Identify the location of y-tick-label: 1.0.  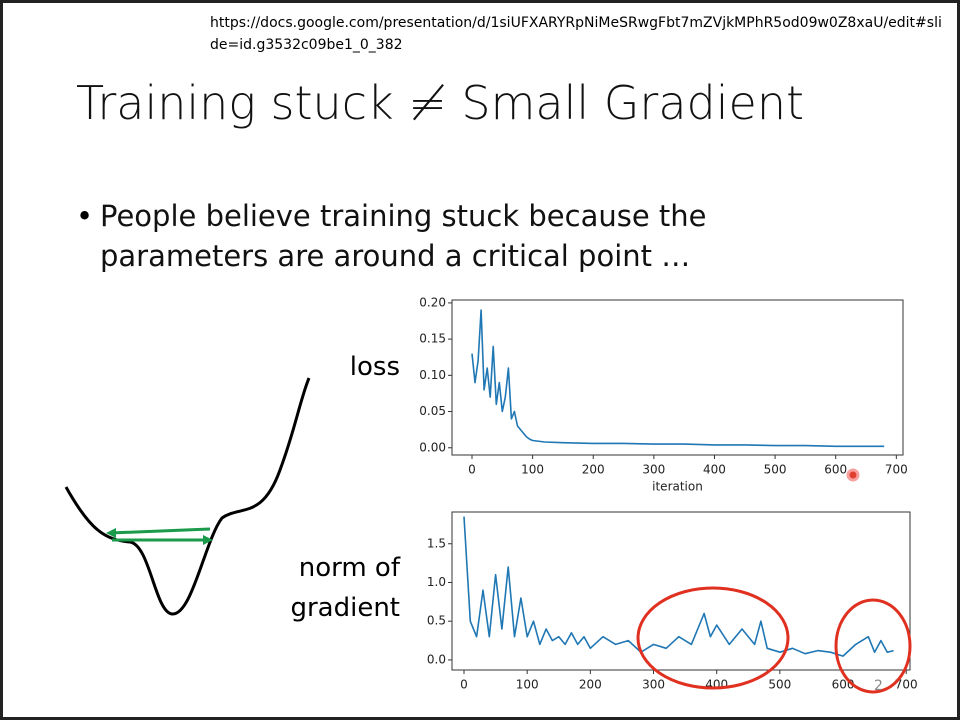
(436, 582).